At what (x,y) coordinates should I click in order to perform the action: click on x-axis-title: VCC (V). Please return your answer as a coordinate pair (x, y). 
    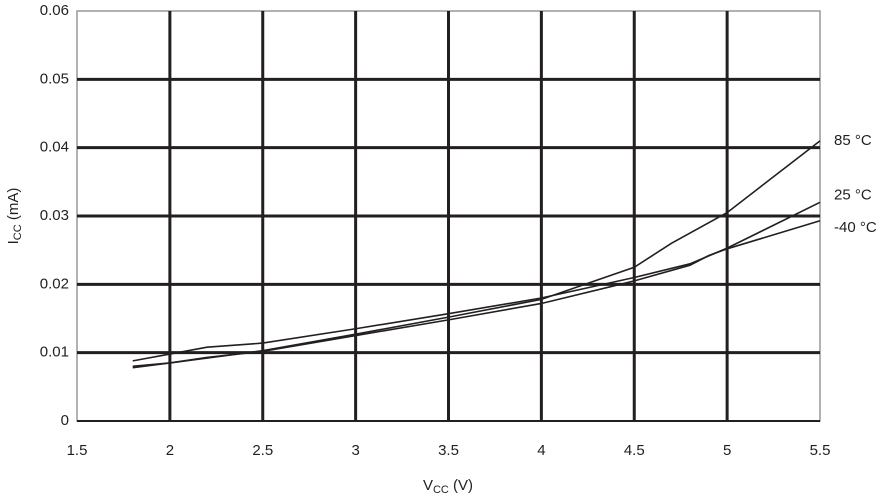
    Looking at the image, I should click on (448, 486).